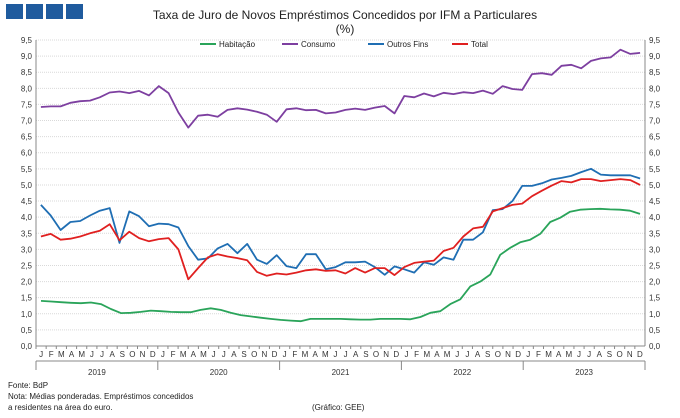  What do you see at coordinates (27, 346) in the screenshot?
I see `y-tick-label-left: 0,0` at bounding box center [27, 346].